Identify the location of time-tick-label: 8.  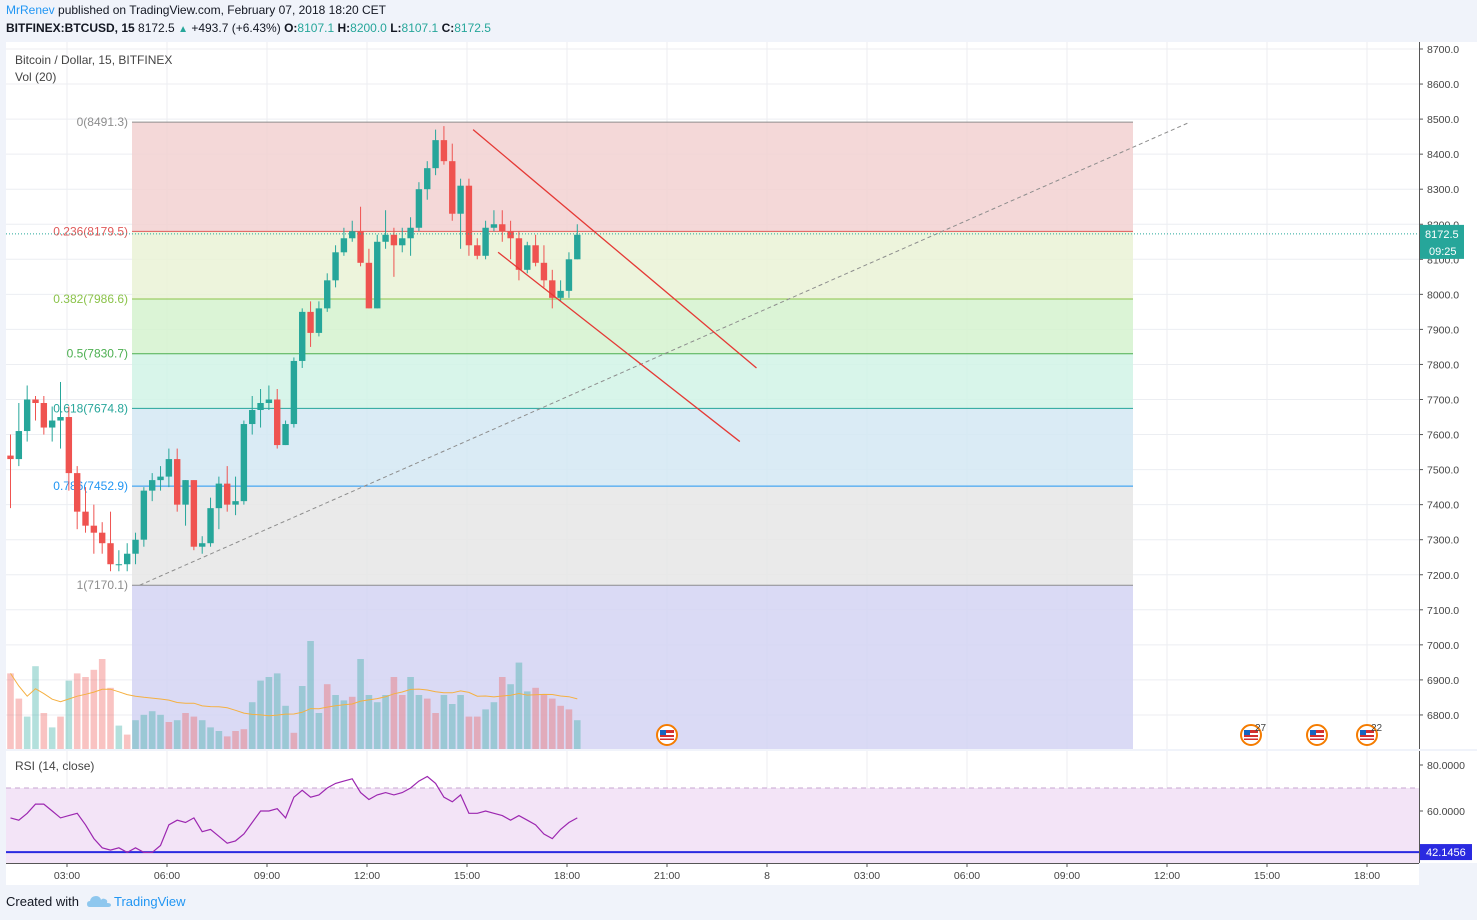
(767, 876).